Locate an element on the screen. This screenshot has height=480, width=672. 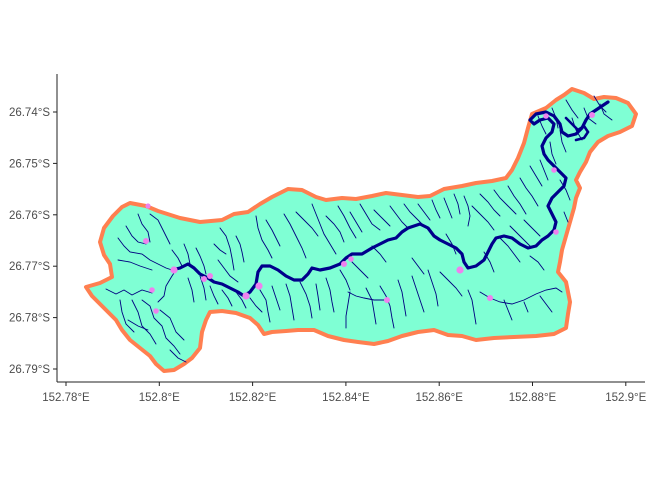
y-tick-label: 26.77°S is located at coordinates (29, 267).